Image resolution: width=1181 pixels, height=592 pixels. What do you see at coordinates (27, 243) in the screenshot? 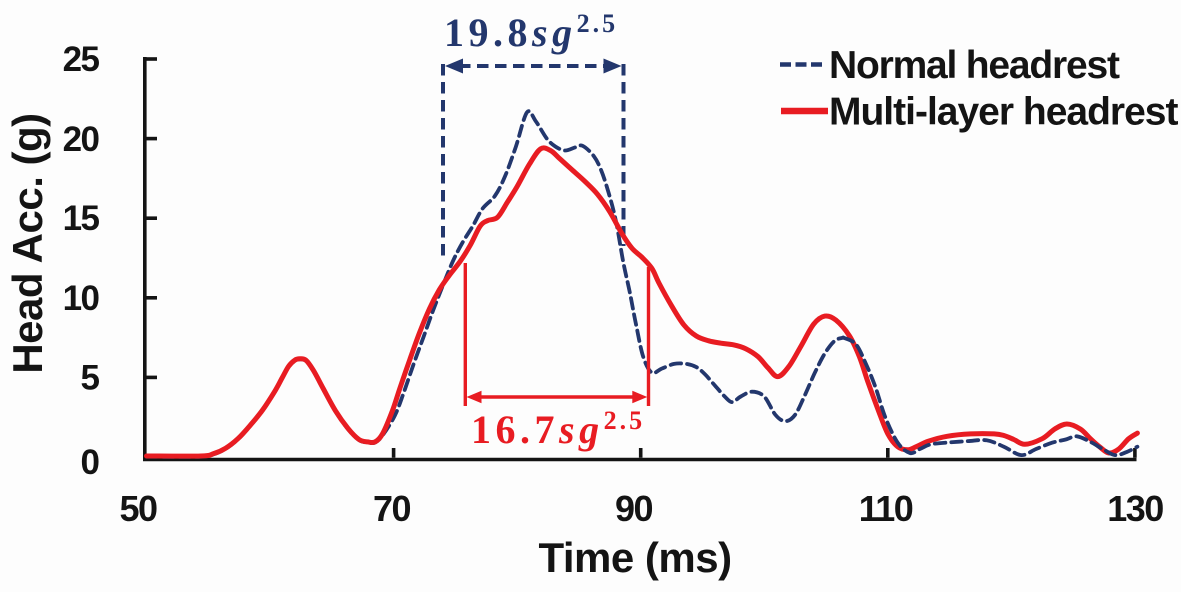
I see `svg-text: Head Acc. (g)` at bounding box center [27, 243].